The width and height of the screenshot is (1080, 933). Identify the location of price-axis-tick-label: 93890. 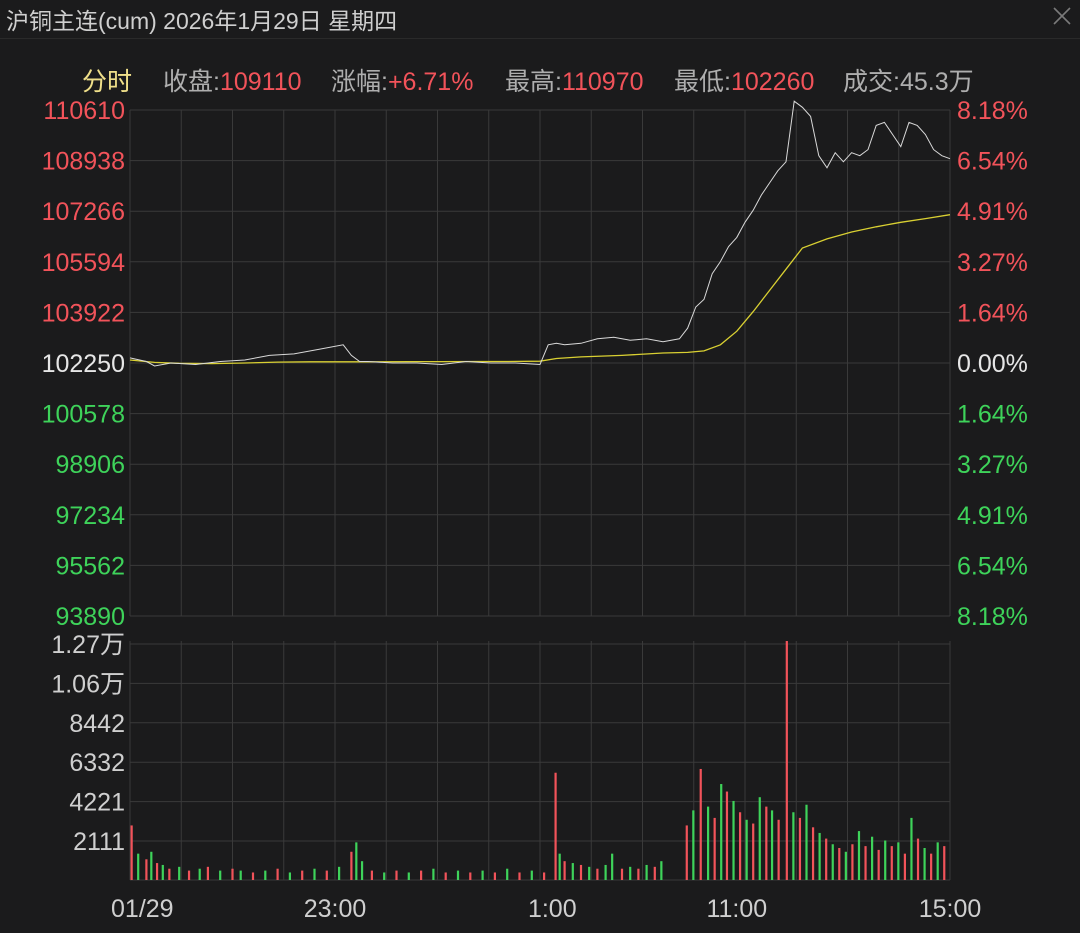
(90, 617).